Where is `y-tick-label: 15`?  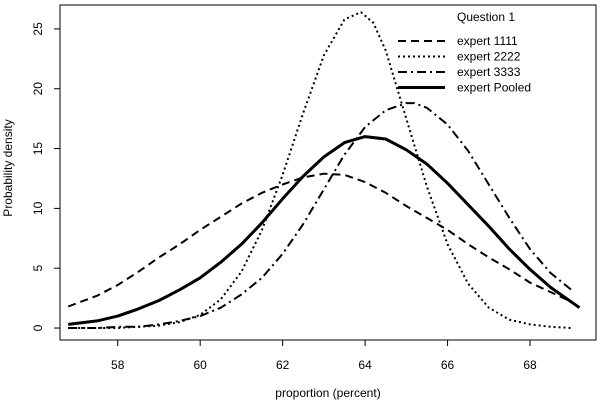
y-tick-label: 15 is located at coordinates (38, 149).